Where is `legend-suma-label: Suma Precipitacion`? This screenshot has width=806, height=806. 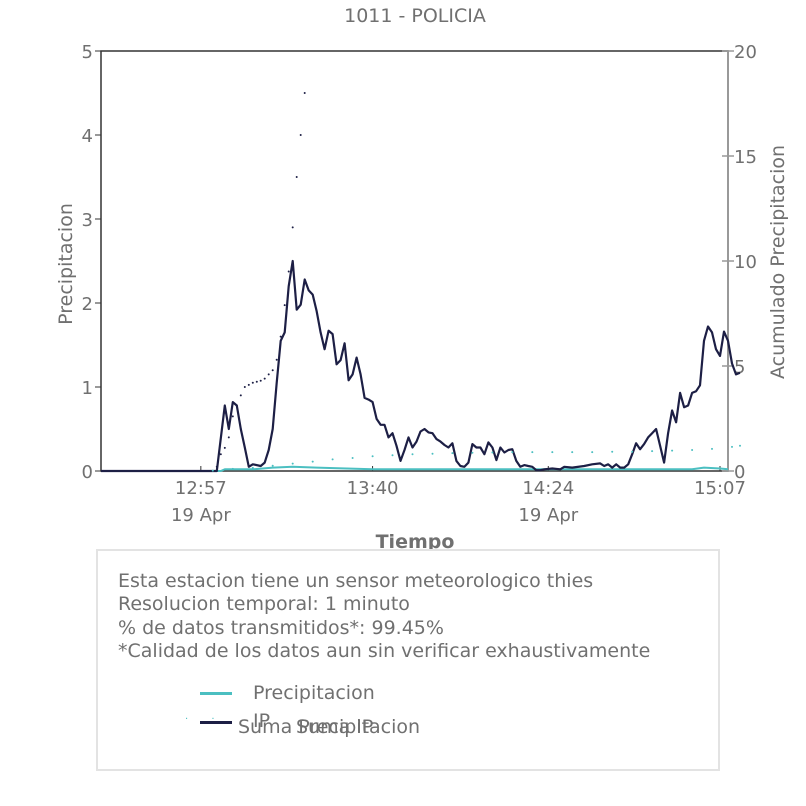 legend-suma-label: Suma Precipitacion is located at coordinates (329, 727).